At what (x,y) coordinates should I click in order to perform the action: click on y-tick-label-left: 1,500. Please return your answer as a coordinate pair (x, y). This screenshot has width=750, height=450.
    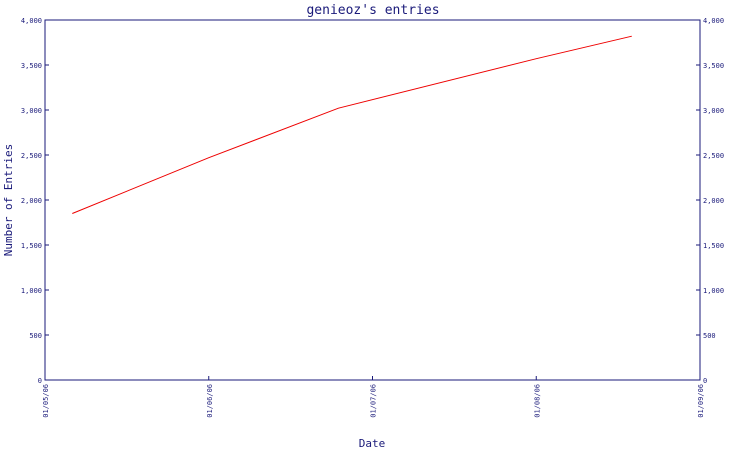
    Looking at the image, I should click on (31, 246).